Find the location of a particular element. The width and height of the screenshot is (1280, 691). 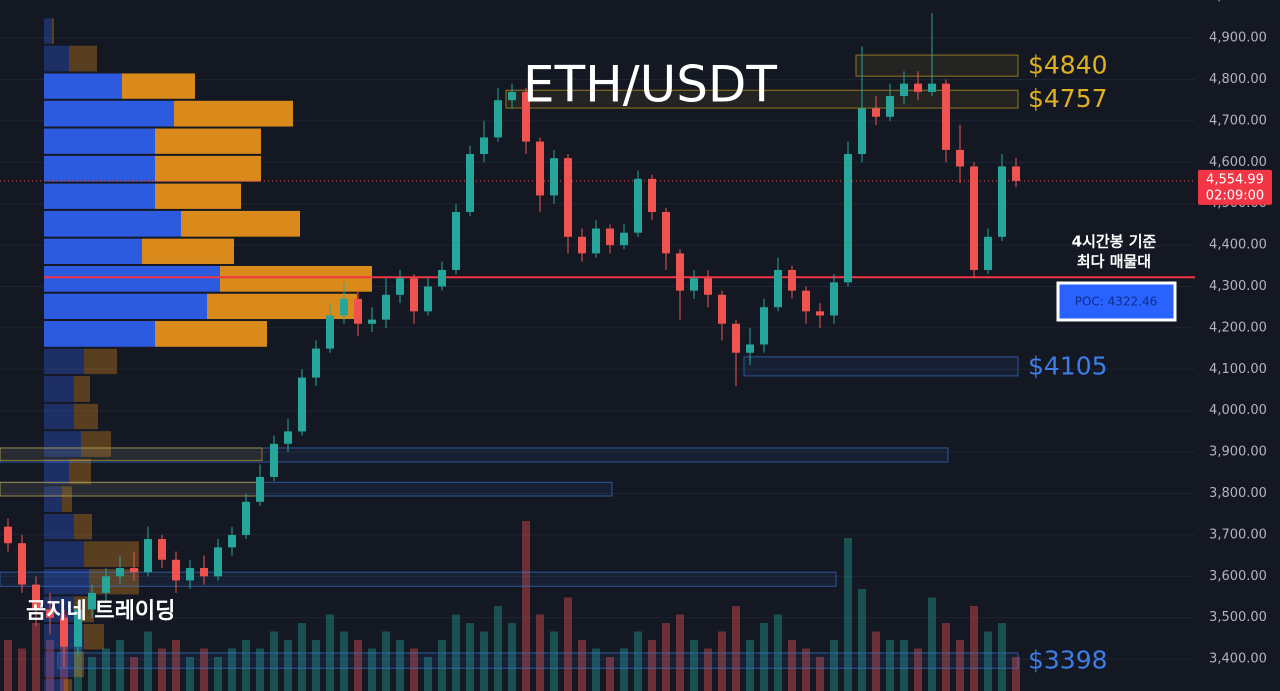

y-tick-label: 3,700.00 is located at coordinates (1238, 534).